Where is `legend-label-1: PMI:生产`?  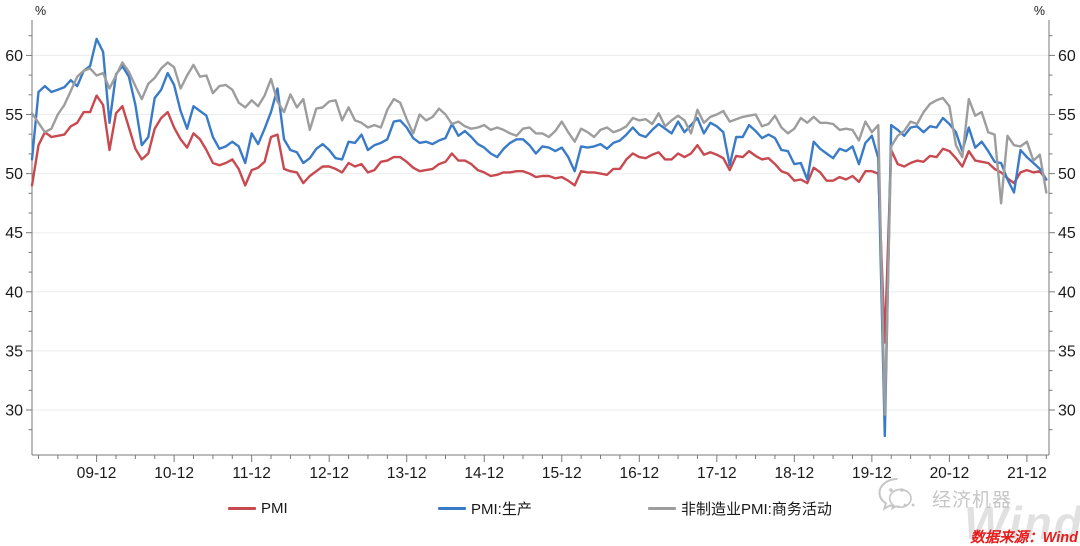 legend-label-1: PMI:生产 is located at coordinates (501, 509).